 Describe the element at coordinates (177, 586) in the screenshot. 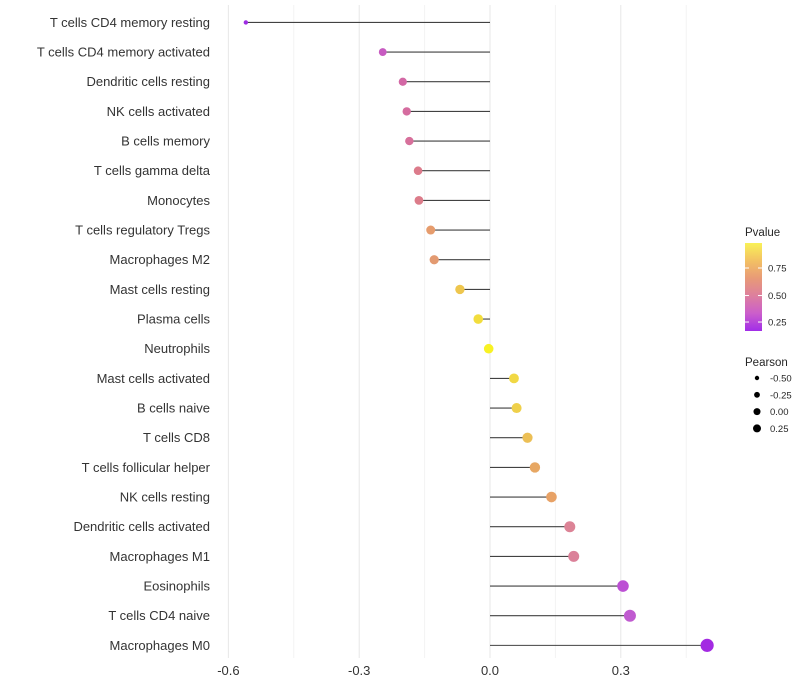

I see `category-label: Eosinophils` at that location.